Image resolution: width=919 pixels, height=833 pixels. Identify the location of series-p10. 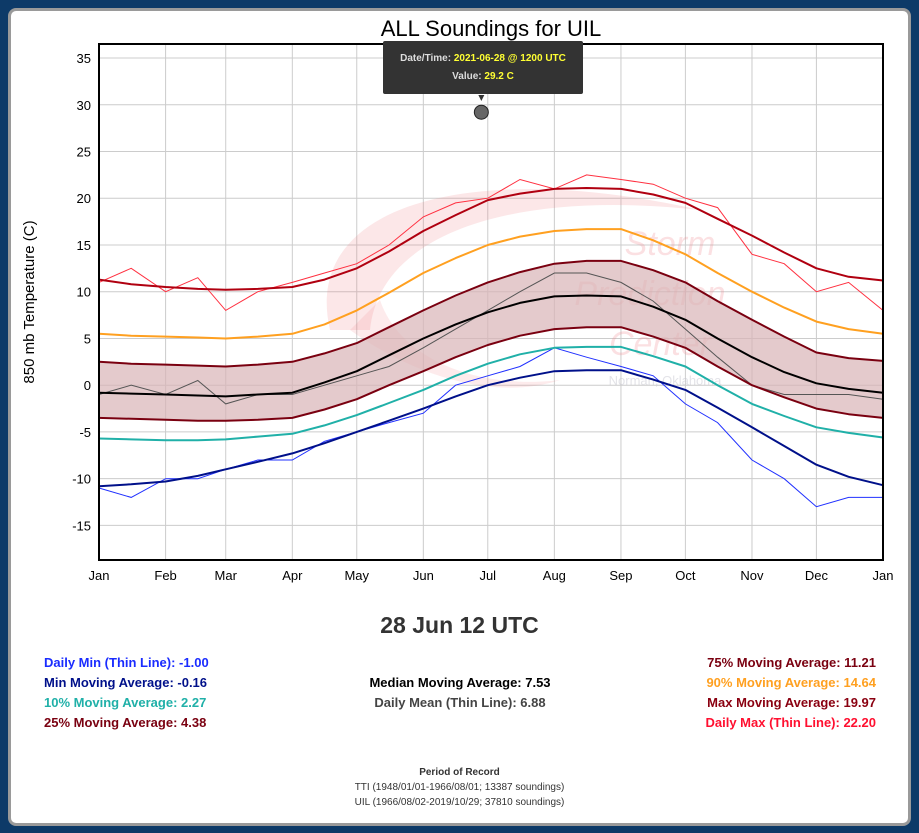
(491, 393).